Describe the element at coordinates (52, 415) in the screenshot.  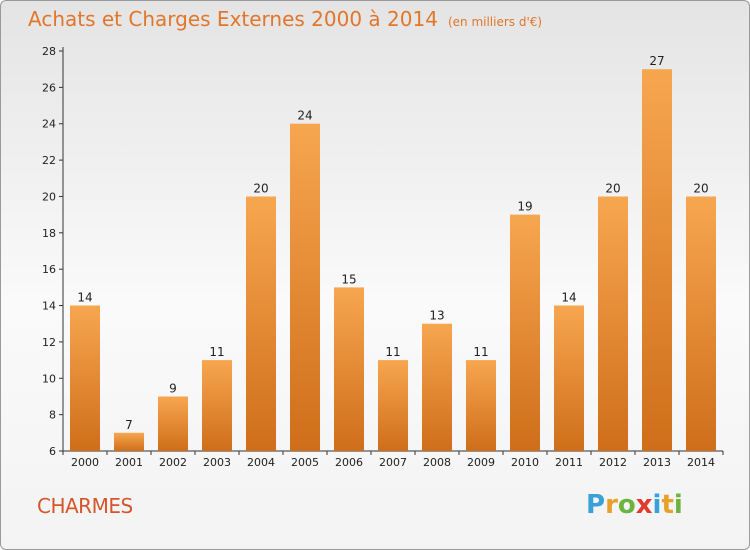
I see `y-tick-label: 8` at that location.